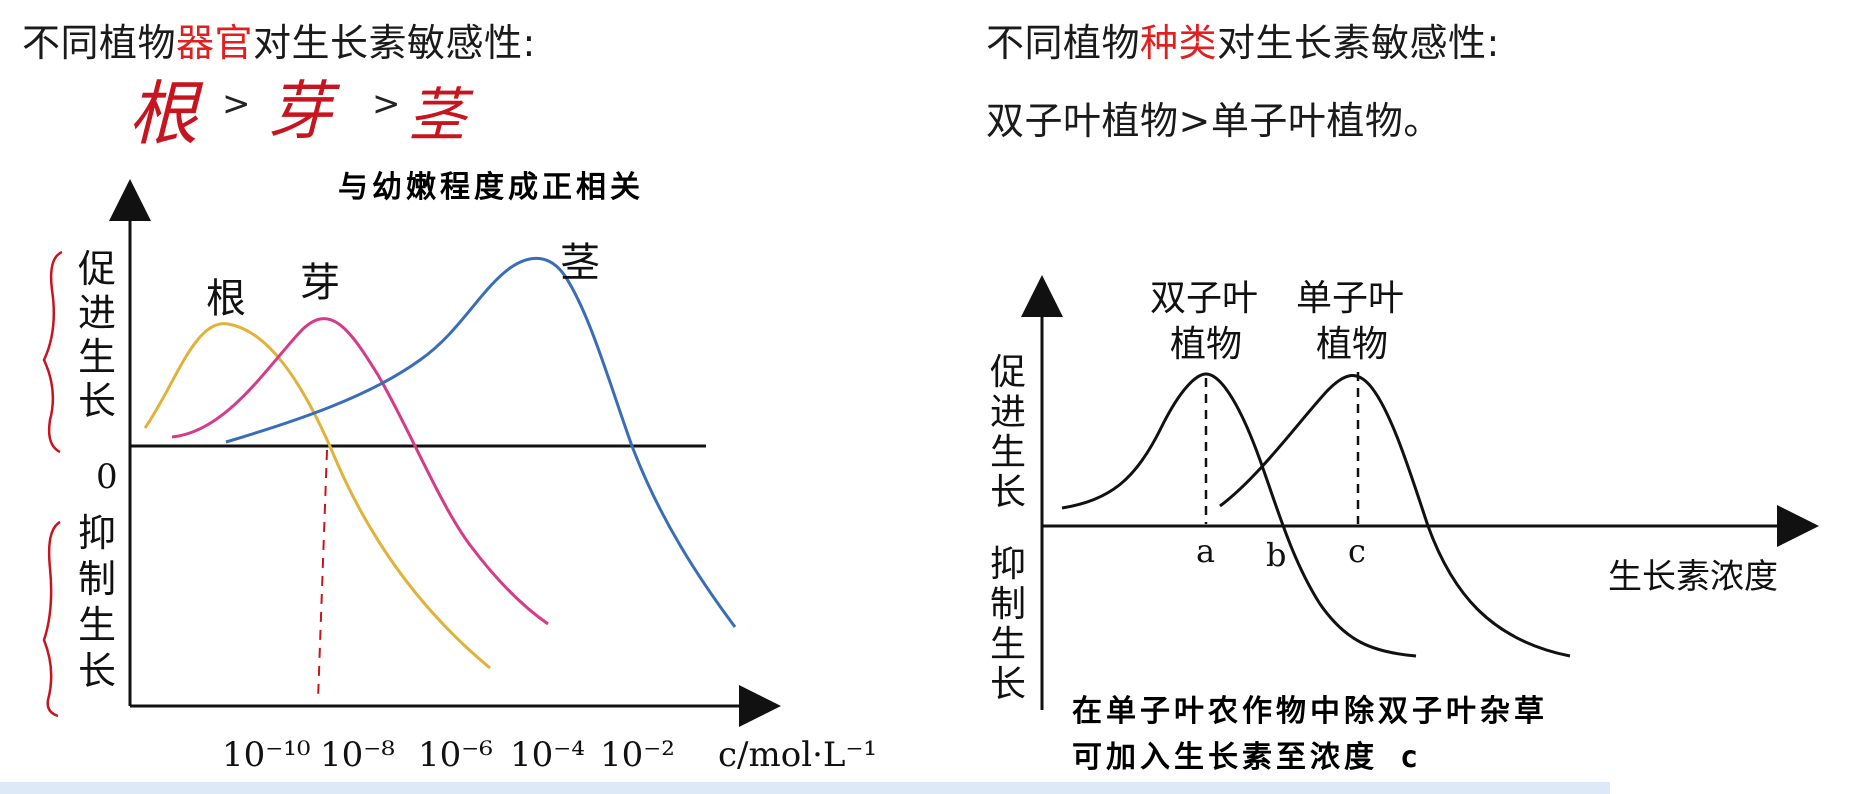 Image resolution: width=1860 pixels, height=794 pixels. Describe the element at coordinates (107, 477) in the screenshot. I see `left-origin-label: 0` at that location.